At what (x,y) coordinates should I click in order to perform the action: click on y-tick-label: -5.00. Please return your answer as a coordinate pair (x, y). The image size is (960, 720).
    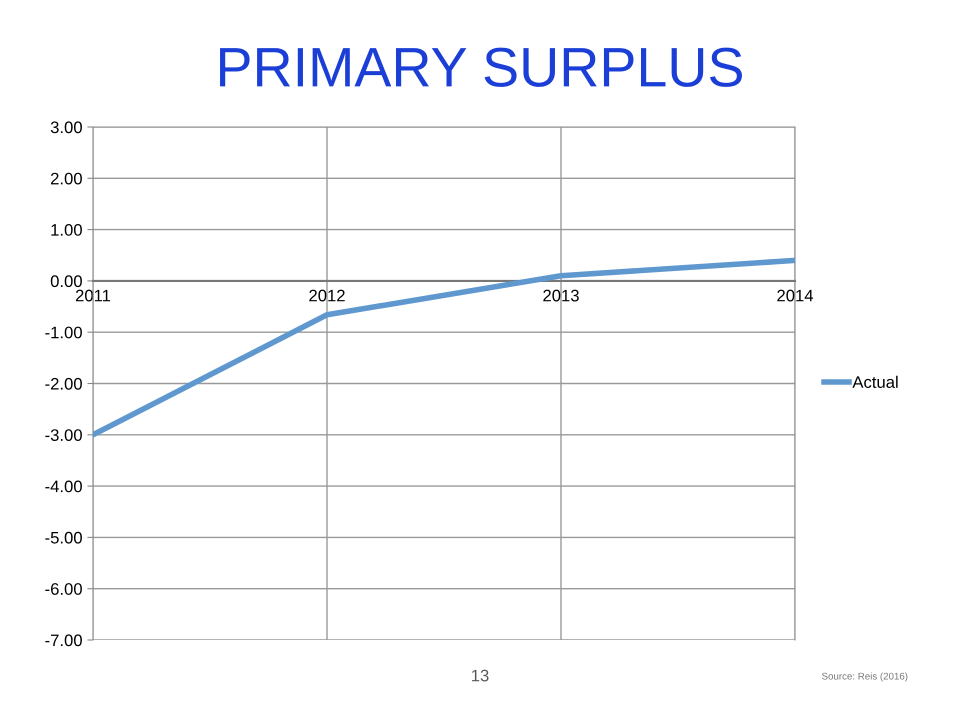
    Looking at the image, I should click on (63, 538).